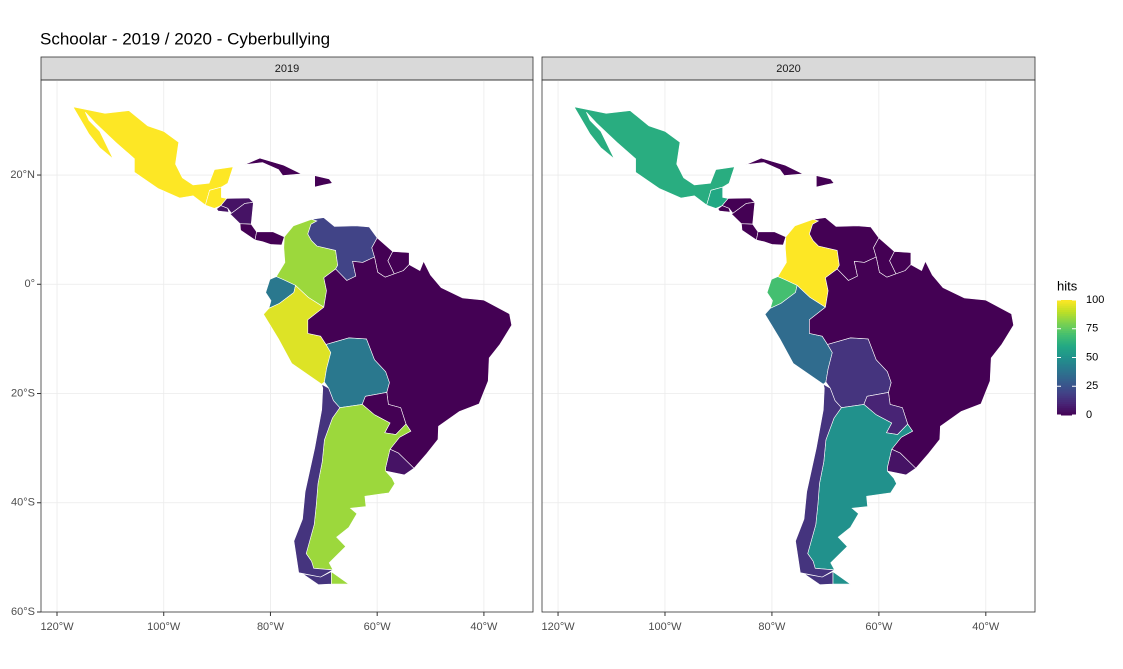 This screenshot has height=669, width=1123. Describe the element at coordinates (788, 69) in the screenshot. I see `strip-label: 2020` at that location.